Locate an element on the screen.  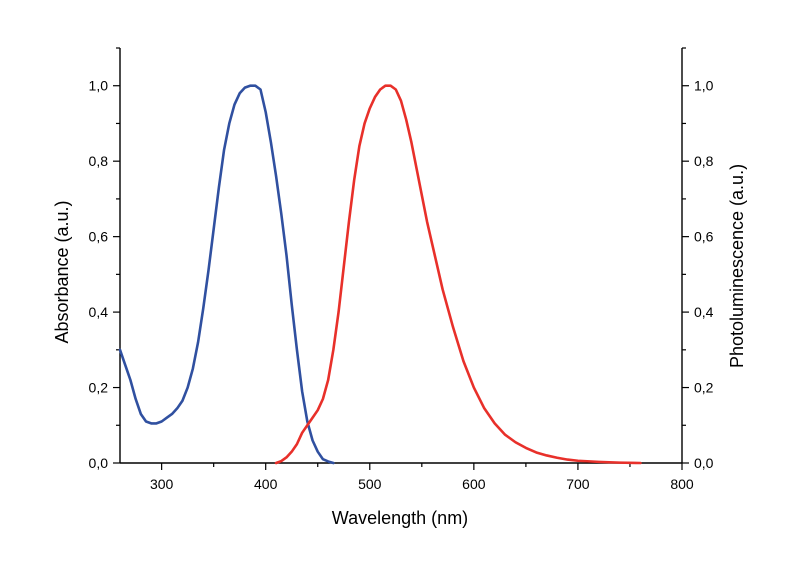
x-tick-label: 600 is located at coordinates (474, 484).